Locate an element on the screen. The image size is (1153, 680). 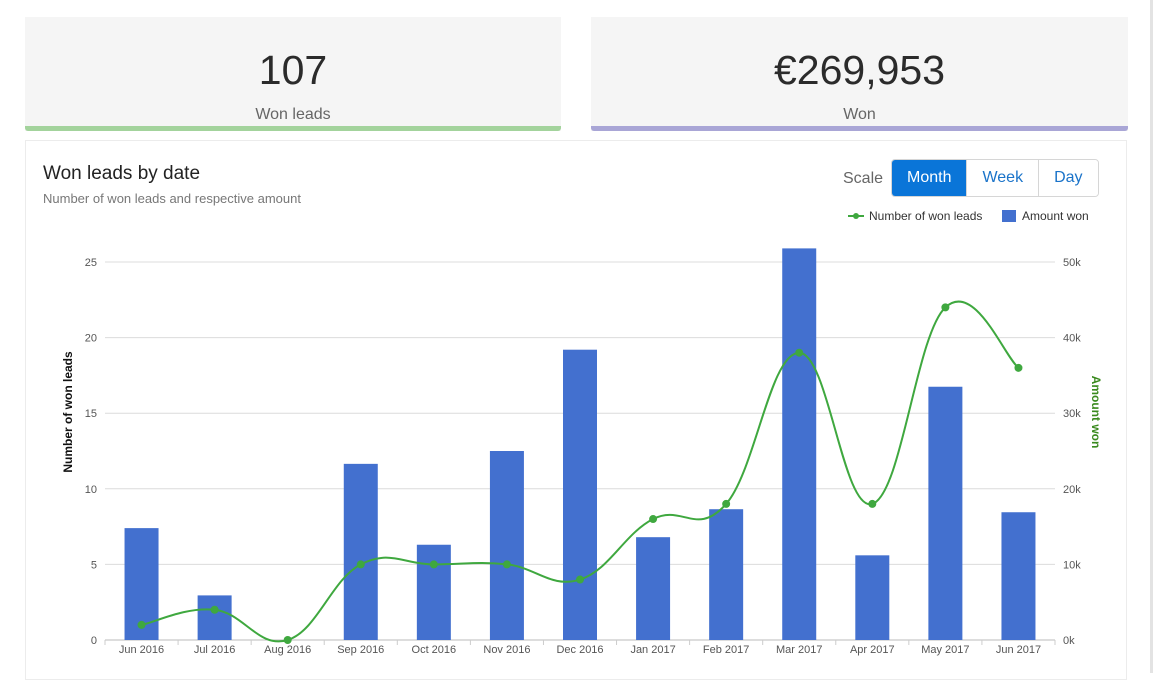
scrollbar-edge is located at coordinates (1151, 336).